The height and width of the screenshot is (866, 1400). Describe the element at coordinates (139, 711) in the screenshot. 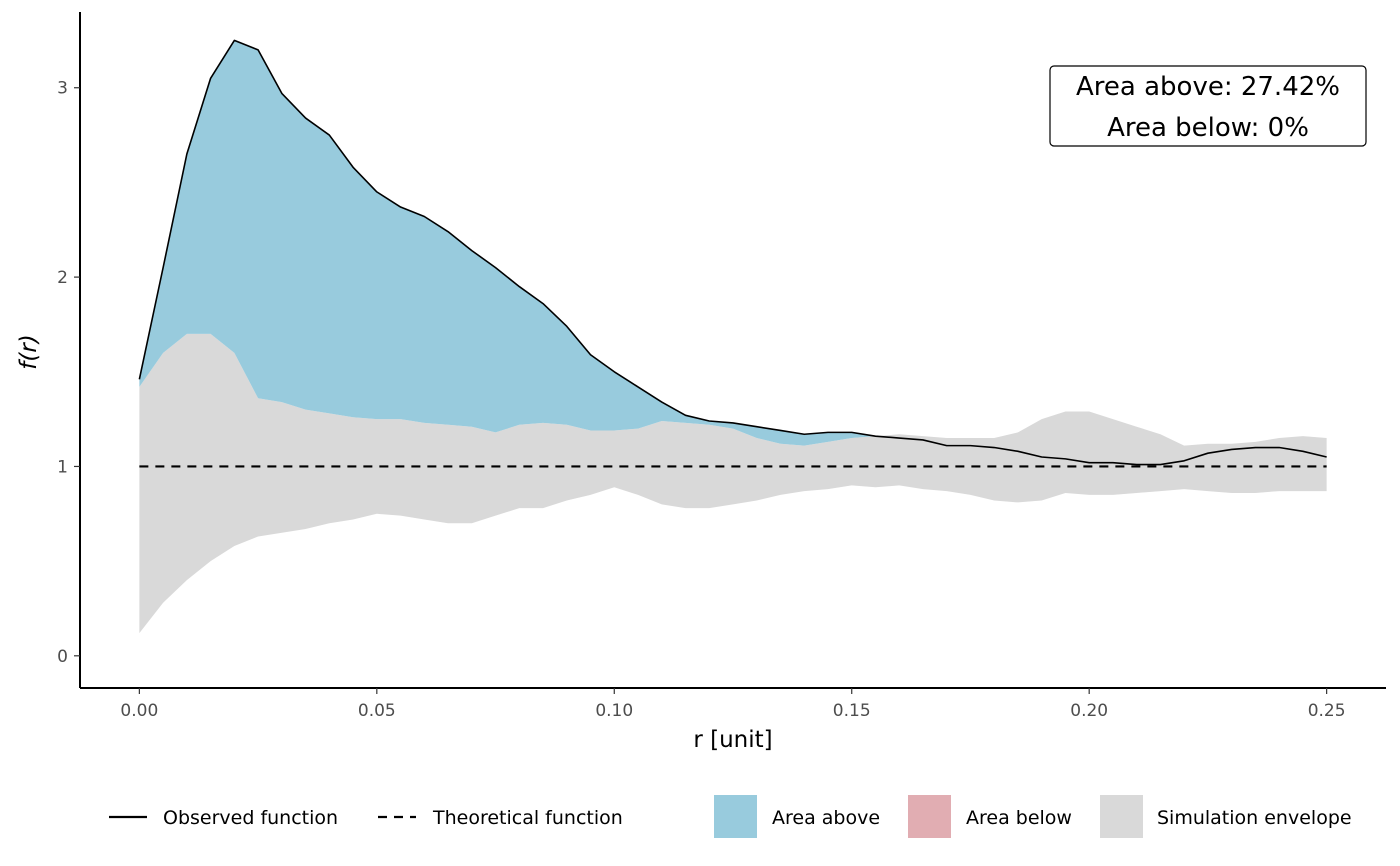

I see `x-tick-label: 0.00` at that location.